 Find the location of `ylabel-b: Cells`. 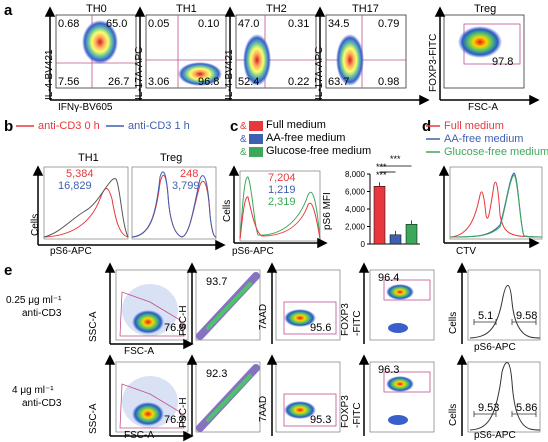

ylabel-b: Cells is located at coordinates (35, 224).